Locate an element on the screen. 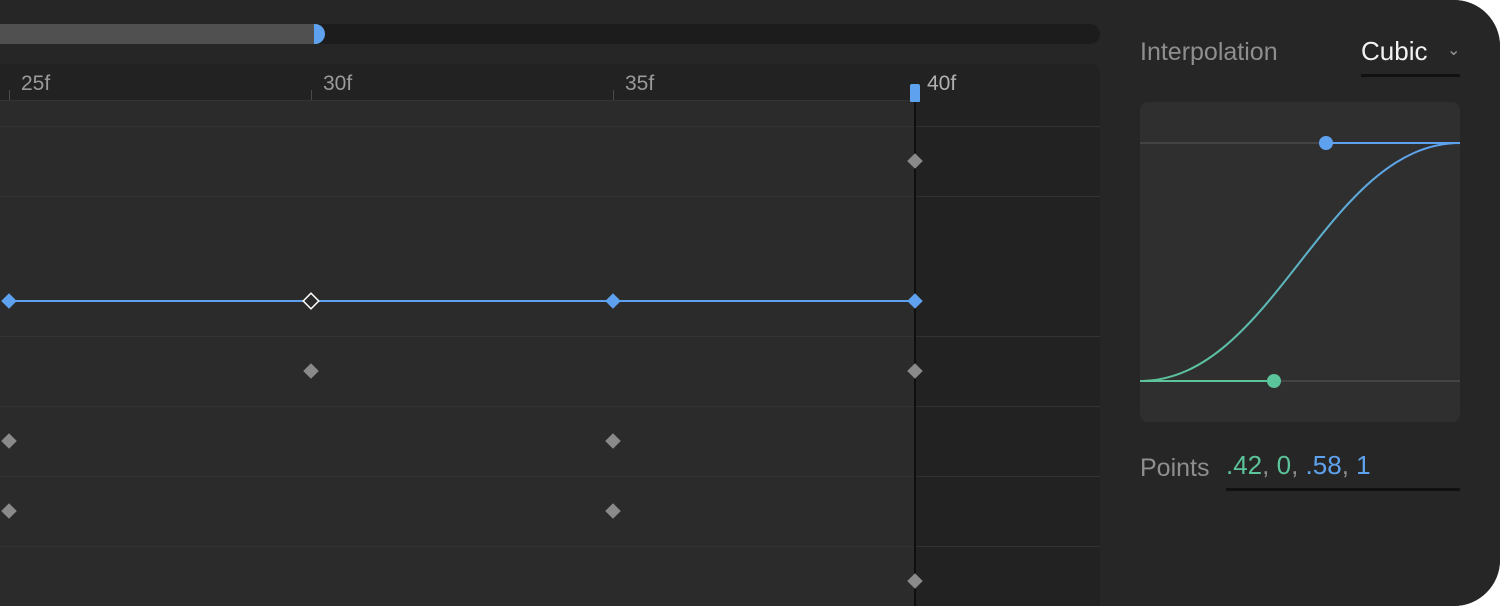 This screenshot has height=606, width=1500. interpolation-value: Cubic is located at coordinates (1394, 51).